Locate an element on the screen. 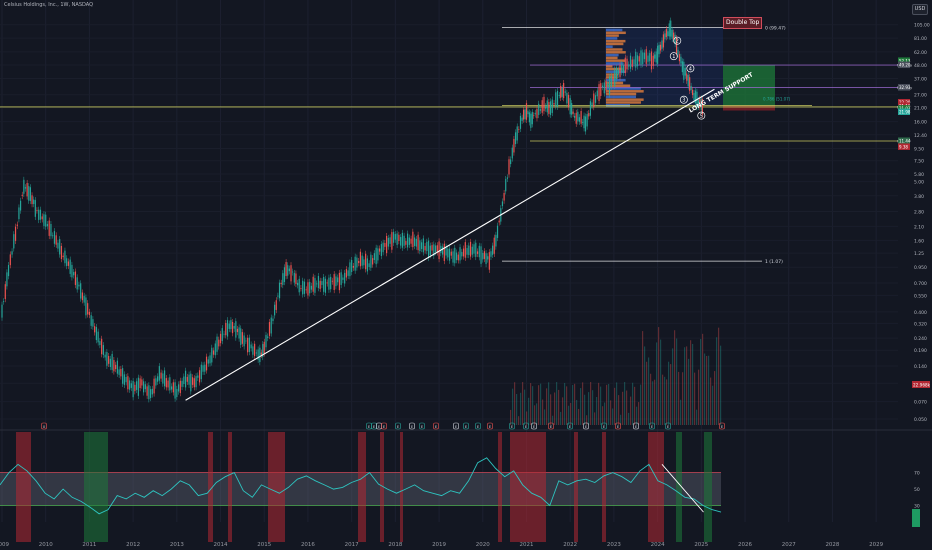 The image size is (932, 550). y-tick-label: 0.700 is located at coordinates (920, 284).